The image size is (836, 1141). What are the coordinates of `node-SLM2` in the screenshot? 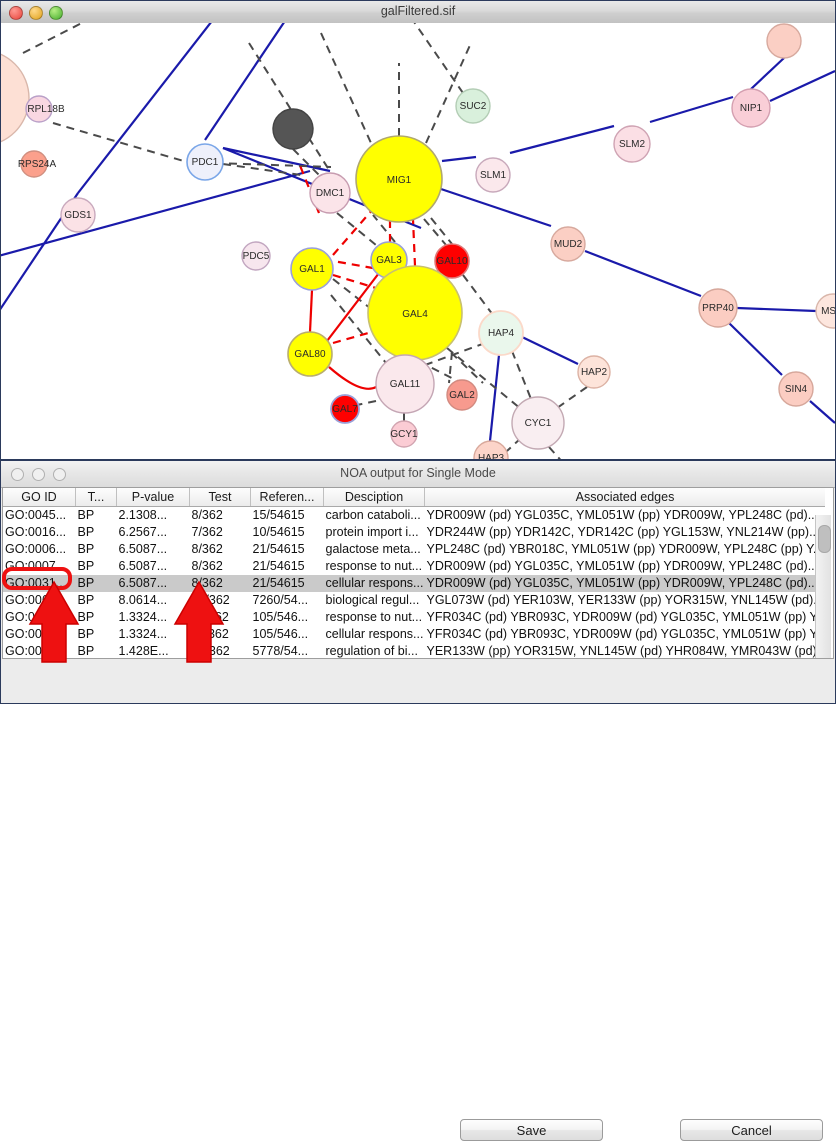 It's located at (632, 144).